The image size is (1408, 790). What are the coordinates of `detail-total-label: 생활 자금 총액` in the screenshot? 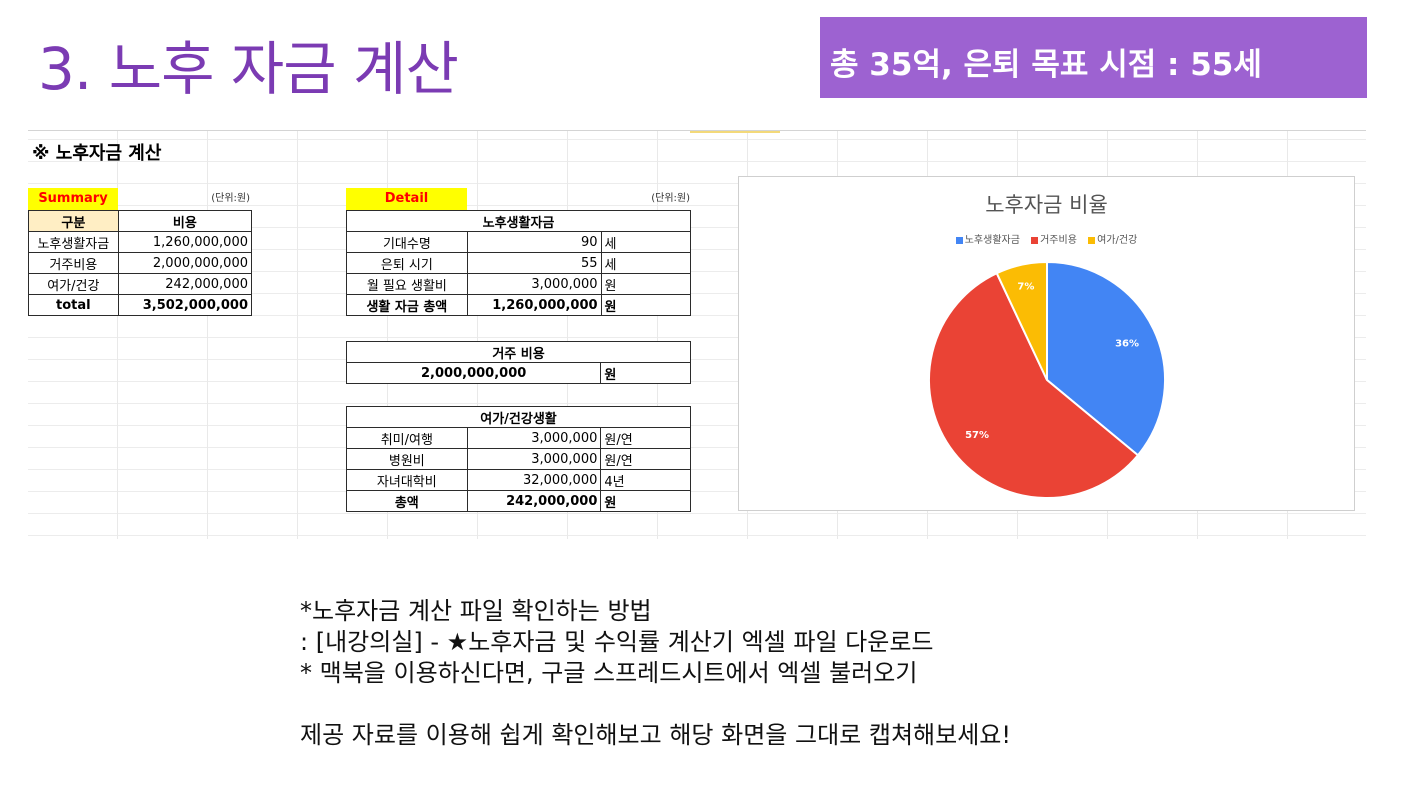 It's located at (407, 305).